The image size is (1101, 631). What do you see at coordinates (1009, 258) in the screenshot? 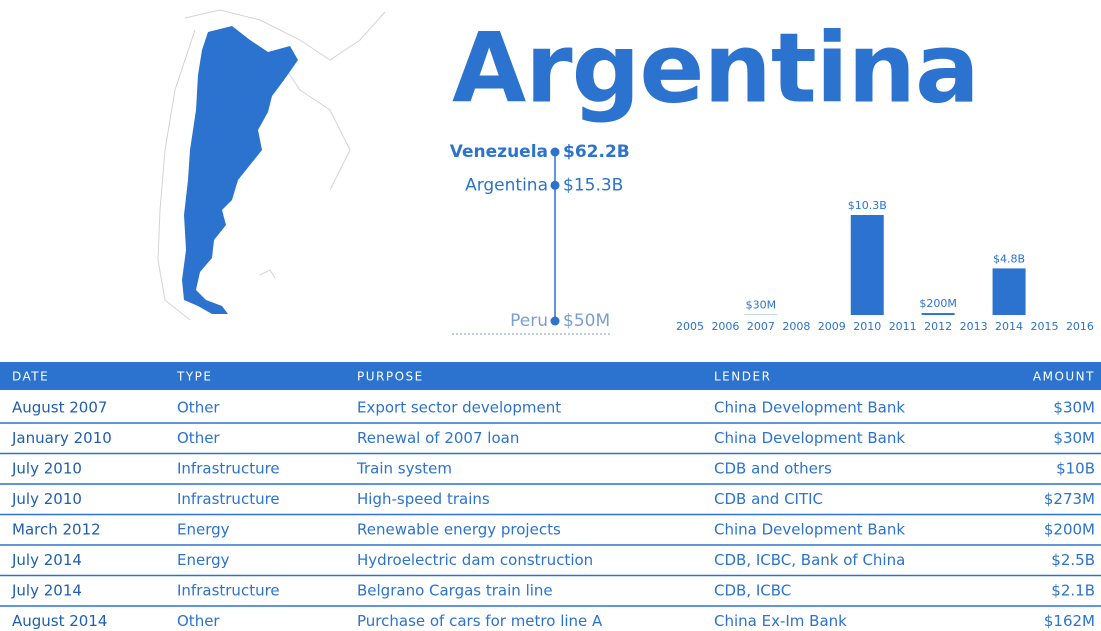
I see `value-label: $4.8B` at bounding box center [1009, 258].